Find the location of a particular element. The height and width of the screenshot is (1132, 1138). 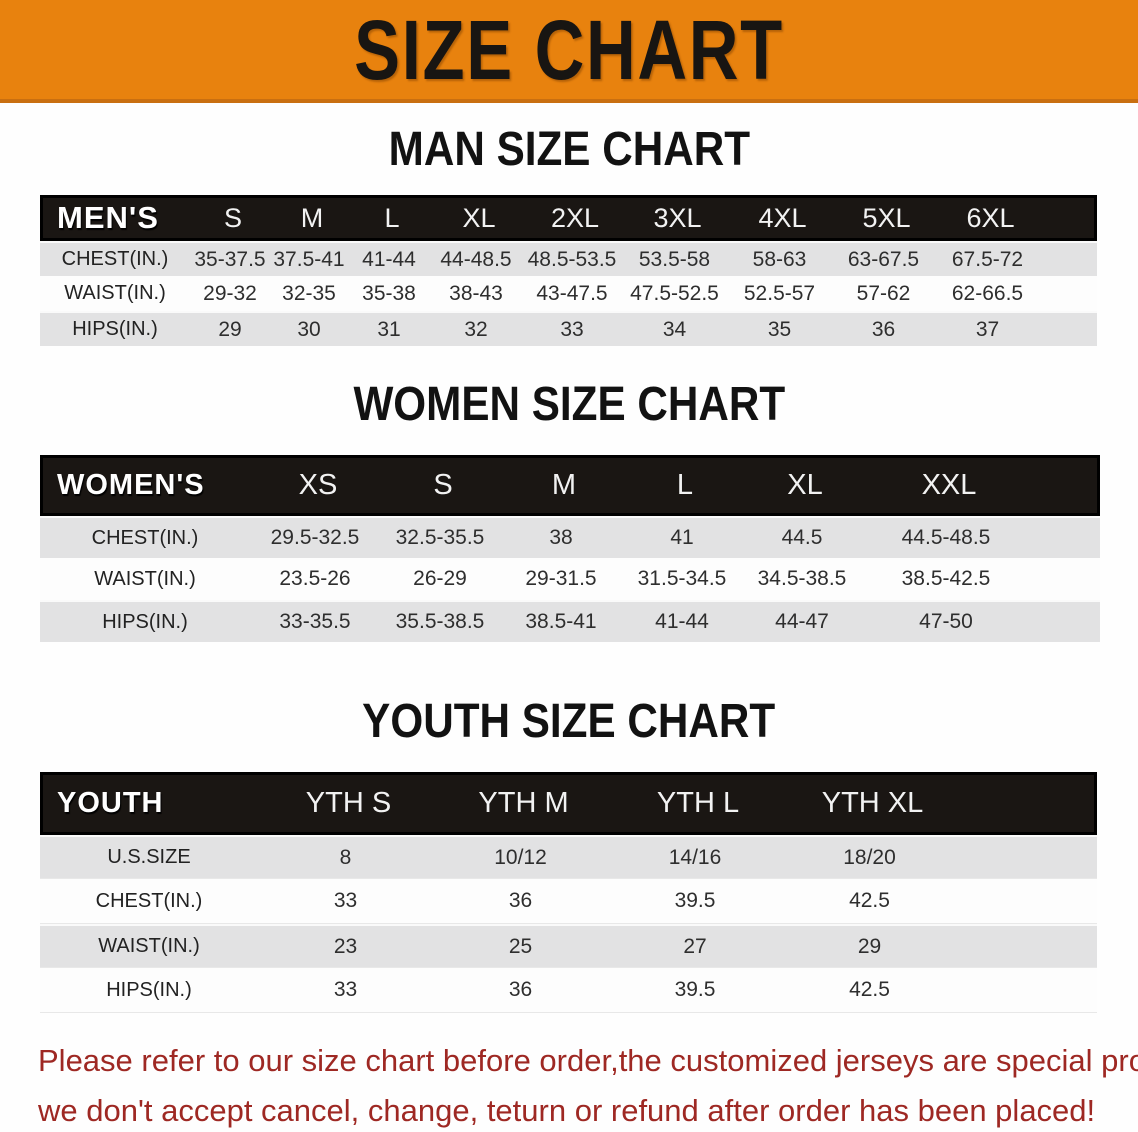

value-cell: 63-67.5 is located at coordinates (883, 259).